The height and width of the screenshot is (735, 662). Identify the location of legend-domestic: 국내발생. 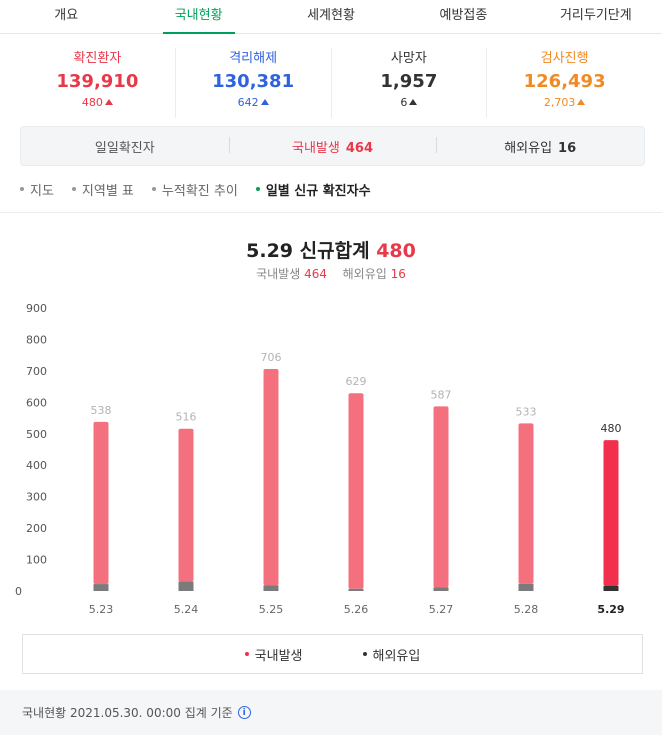
(273, 654).